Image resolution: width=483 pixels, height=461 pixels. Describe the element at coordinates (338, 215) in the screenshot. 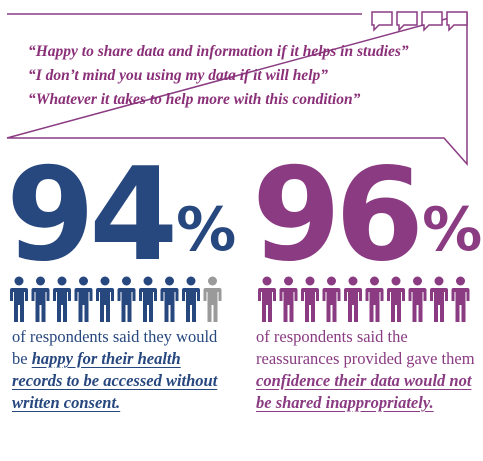

I see `stat-number: 96` at that location.